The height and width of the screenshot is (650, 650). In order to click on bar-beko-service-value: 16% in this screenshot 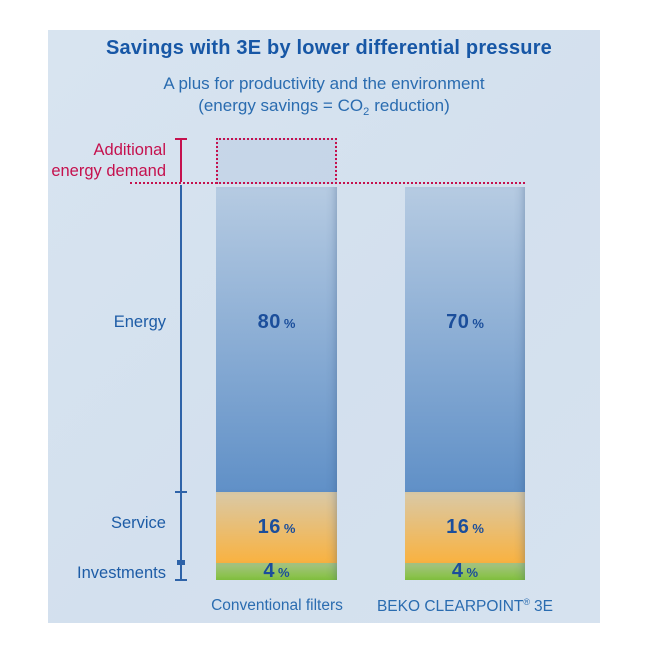, I will do `click(465, 527)`.